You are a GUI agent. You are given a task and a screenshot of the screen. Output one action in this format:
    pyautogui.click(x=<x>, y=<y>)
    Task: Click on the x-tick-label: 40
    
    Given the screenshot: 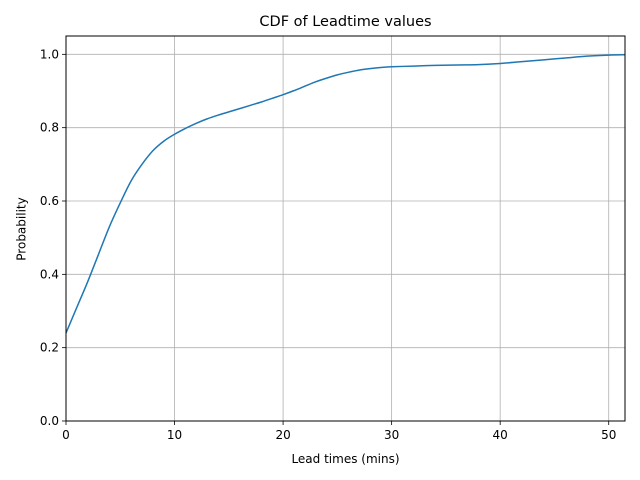 What is the action you would take?
    pyautogui.click(x=500, y=435)
    